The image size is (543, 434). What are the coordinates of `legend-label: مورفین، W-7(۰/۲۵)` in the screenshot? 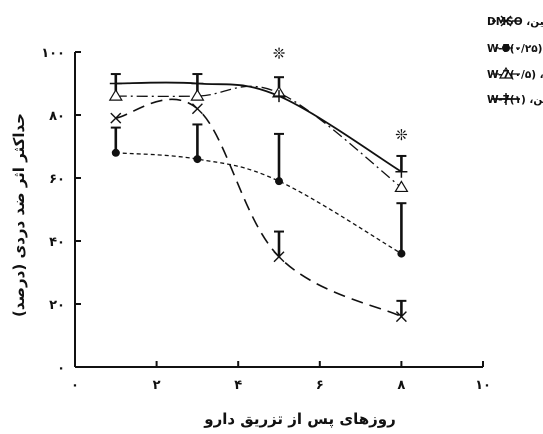 It's located at (515, 49).